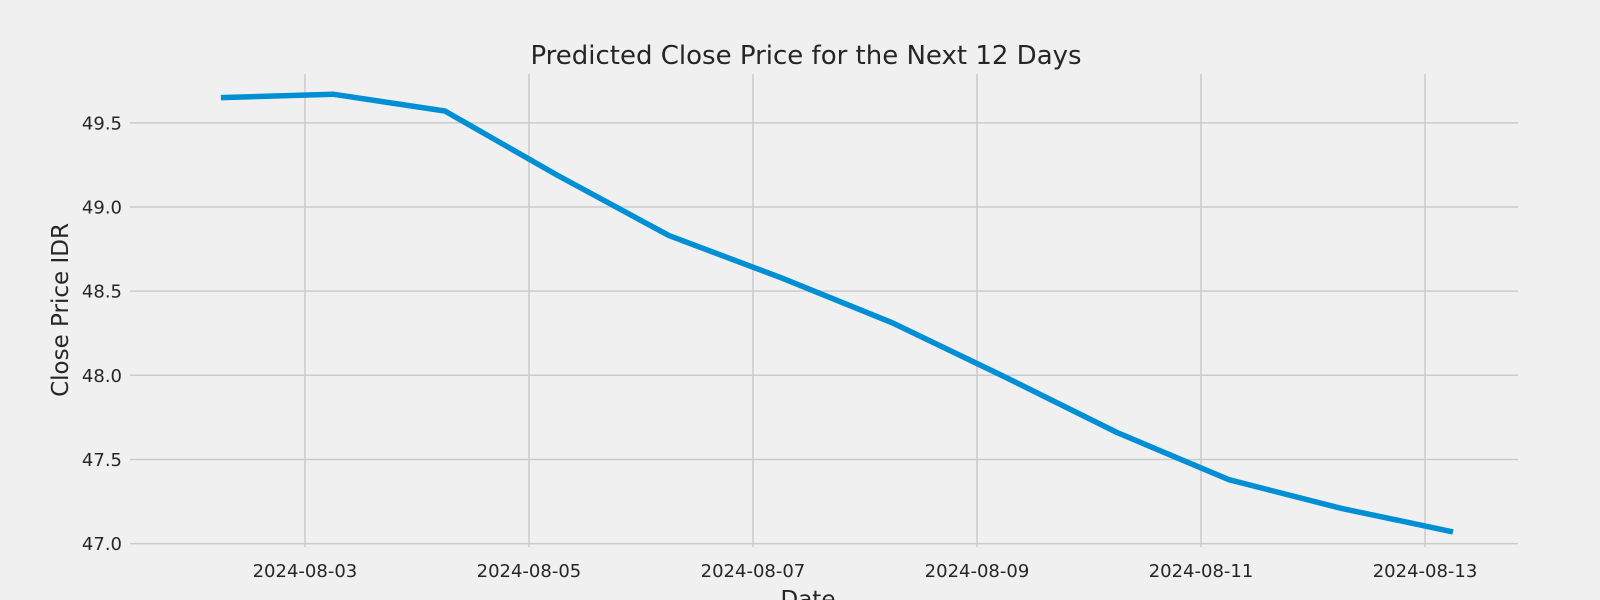 The image size is (1600, 600). Describe the element at coordinates (102, 207) in the screenshot. I see `y-tick-label: 49.0` at that location.